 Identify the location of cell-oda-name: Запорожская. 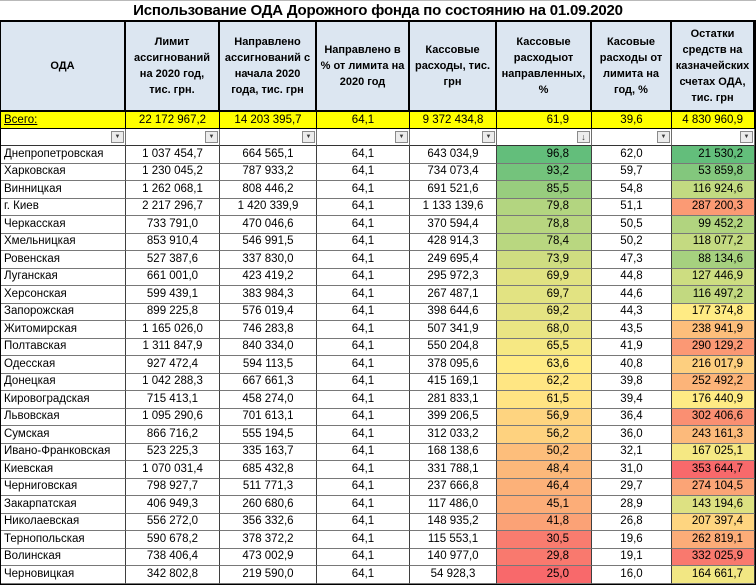
(63, 312).